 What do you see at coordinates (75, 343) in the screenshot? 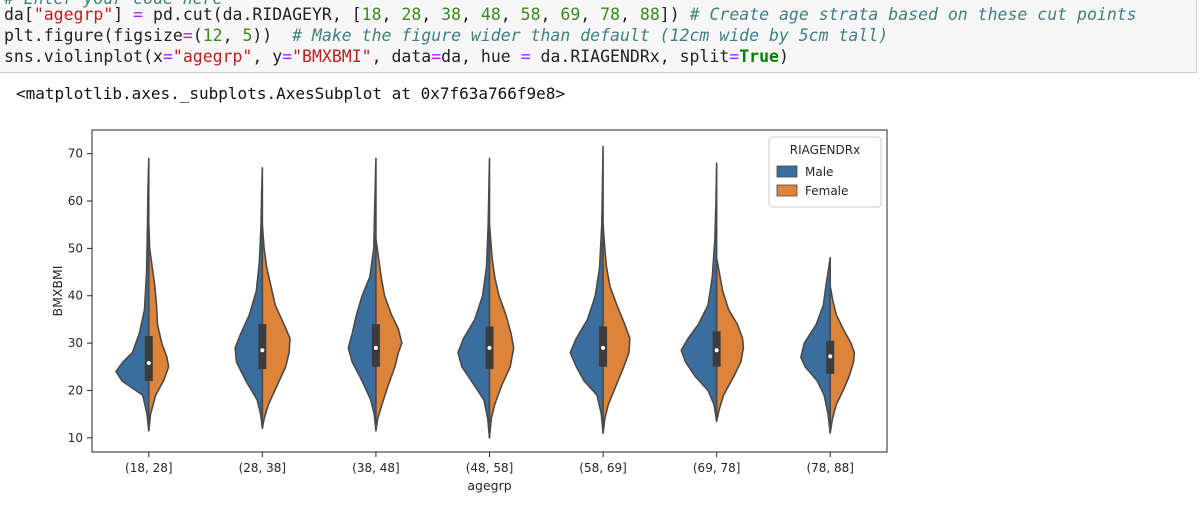
I see `y-tick-label: 30` at bounding box center [75, 343].